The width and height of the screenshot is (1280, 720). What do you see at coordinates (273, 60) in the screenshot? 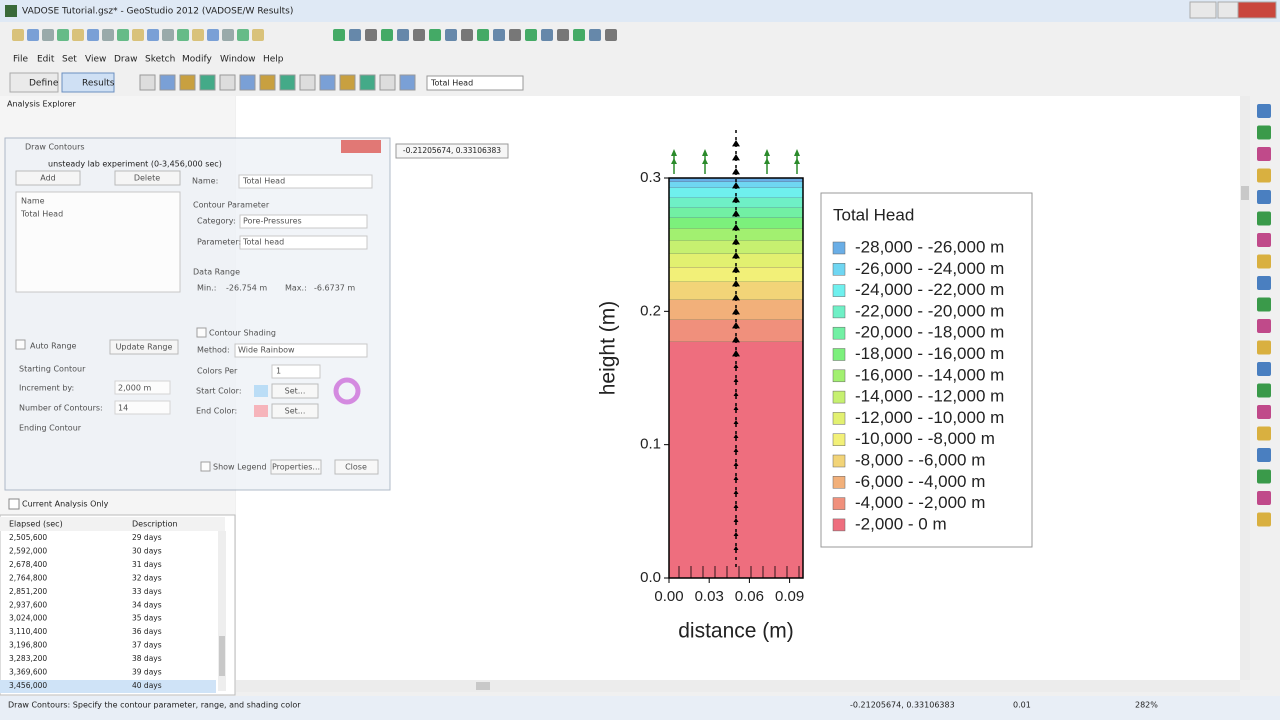
I see `menu-item: Help` at bounding box center [273, 60].